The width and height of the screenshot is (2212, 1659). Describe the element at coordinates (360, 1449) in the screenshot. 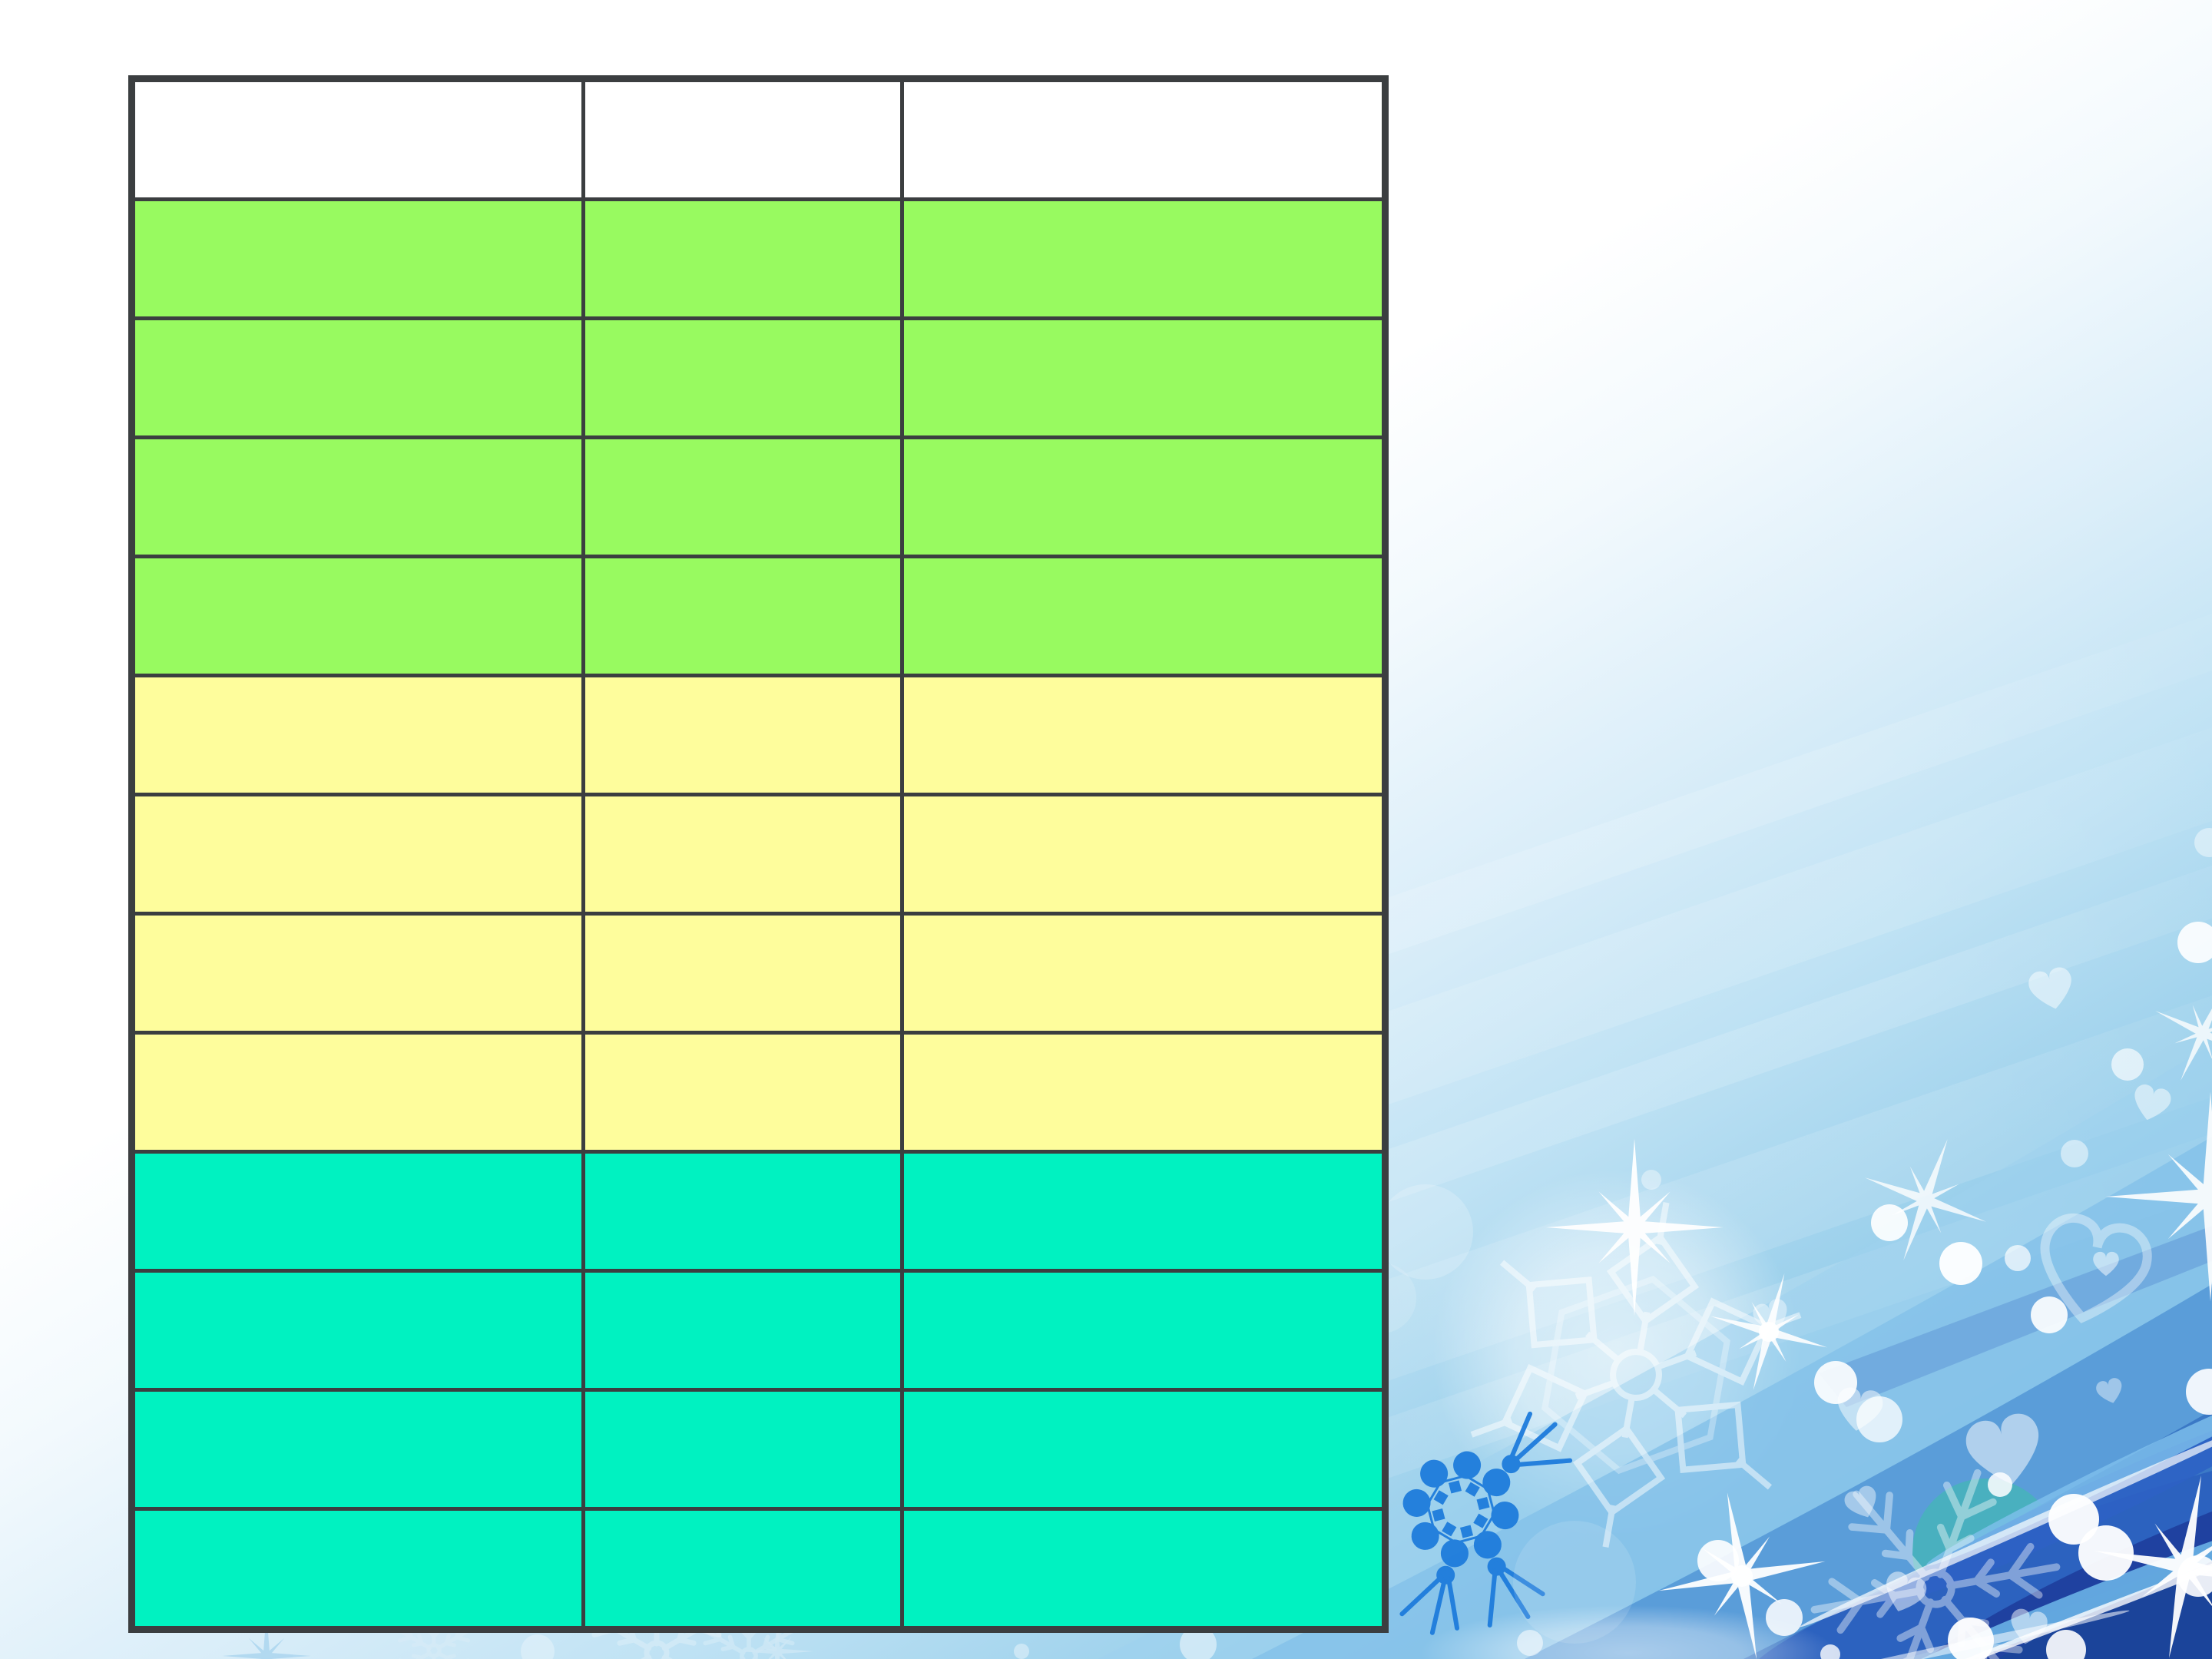

I see `table-cell-r11-c1` at that location.